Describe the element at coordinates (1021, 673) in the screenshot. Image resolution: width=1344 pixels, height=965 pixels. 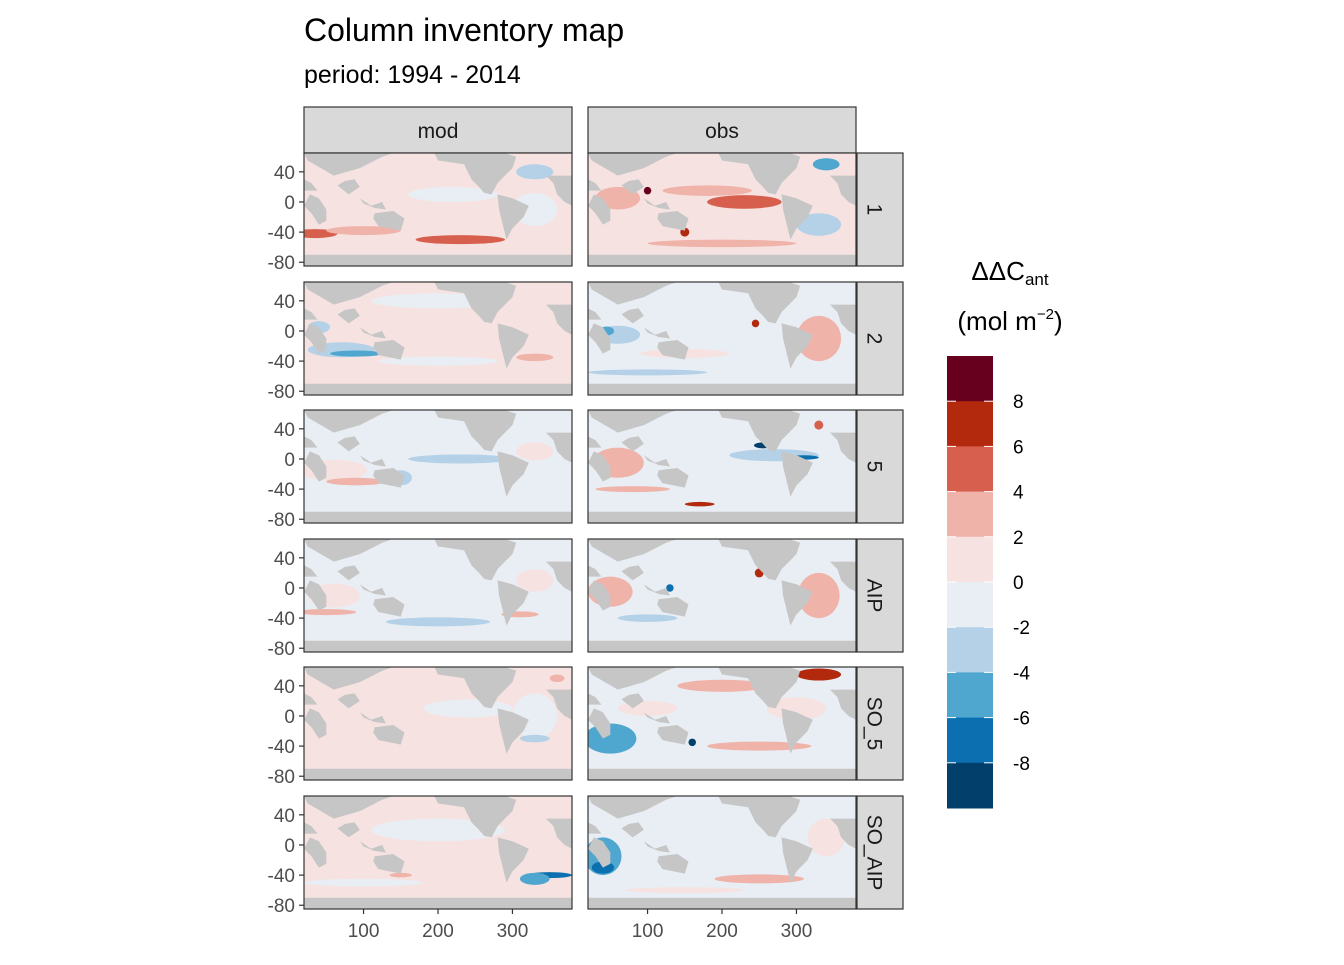
I see `legend-label: -4` at that location.